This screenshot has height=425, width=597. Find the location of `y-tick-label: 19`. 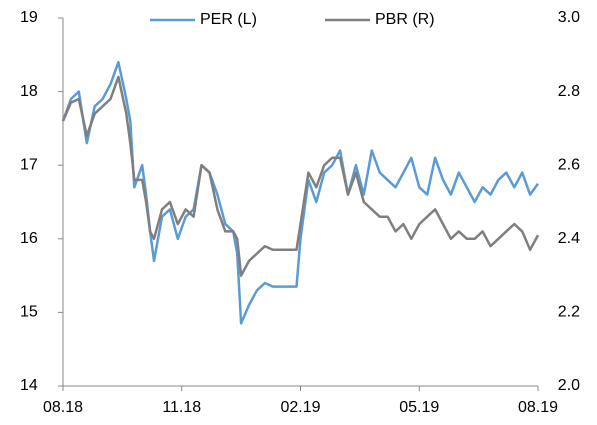

y-tick-label: 19 is located at coordinates (29, 17).